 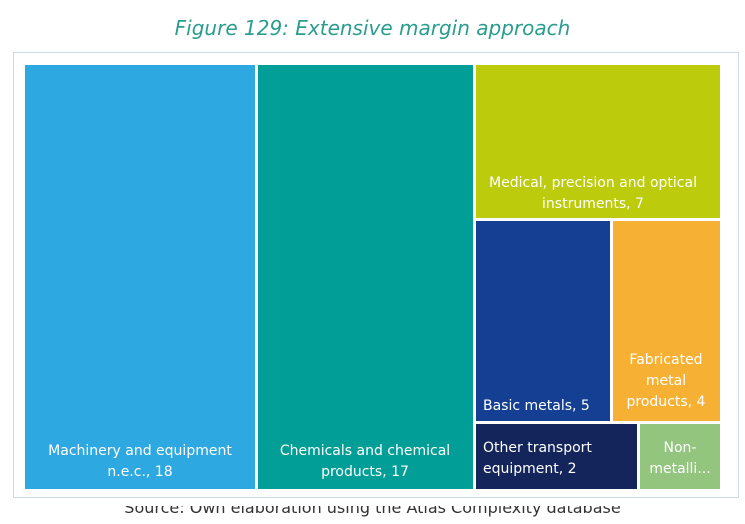 What do you see at coordinates (666, 381) in the screenshot?
I see `treemap-label-fabricated-metal-products: metal` at bounding box center [666, 381].